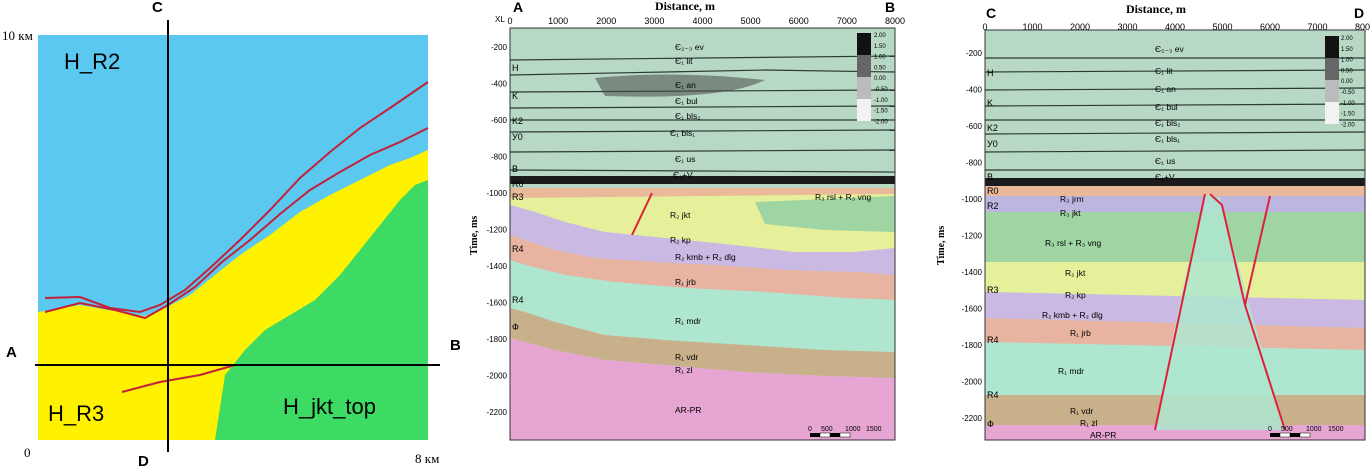 The height and width of the screenshot is (474, 1370). Describe the element at coordinates (1347, 82) in the screenshot. I see `colorbar-tick-label: 0.00` at that location.